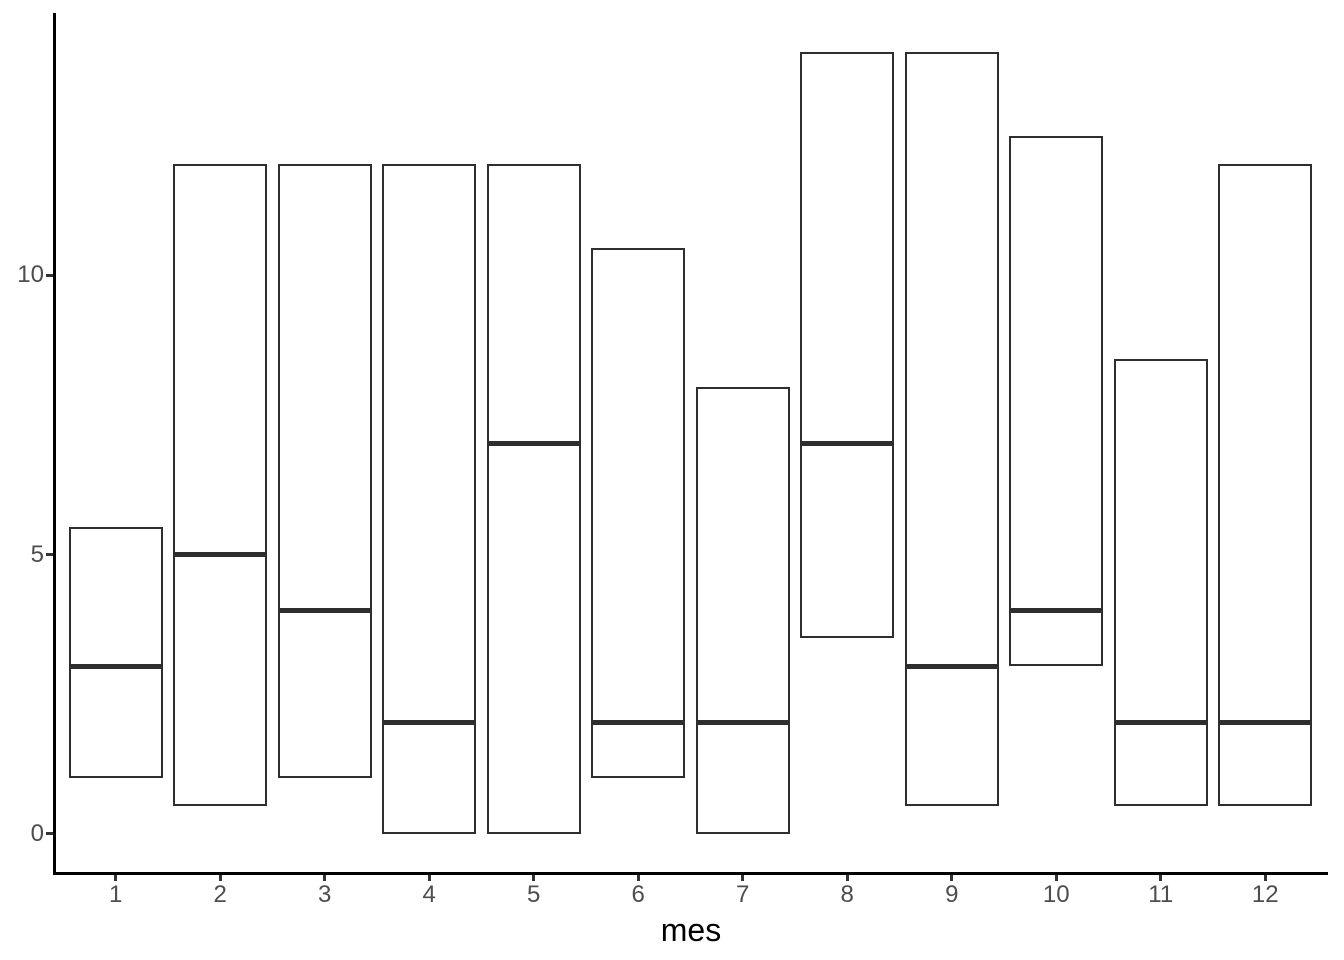  Describe the element at coordinates (115, 894) in the screenshot. I see `x-tick-label: 1` at that location.